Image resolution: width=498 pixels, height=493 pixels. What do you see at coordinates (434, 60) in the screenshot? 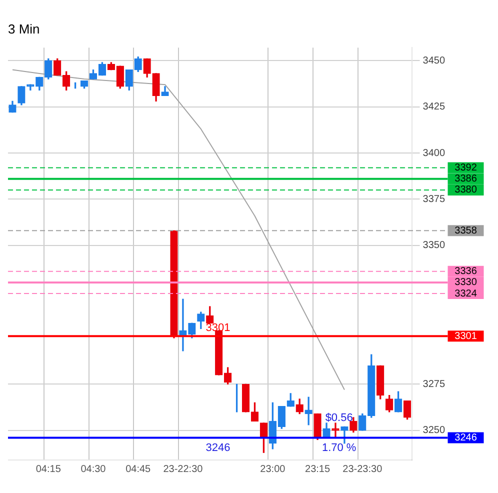
I see `y-tick-label: 3450` at bounding box center [434, 60].